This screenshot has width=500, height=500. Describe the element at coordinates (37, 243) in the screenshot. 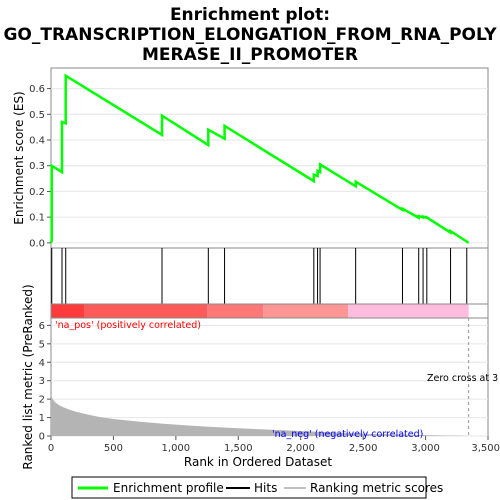

I see `es-tick-label: 0.0` at that location.